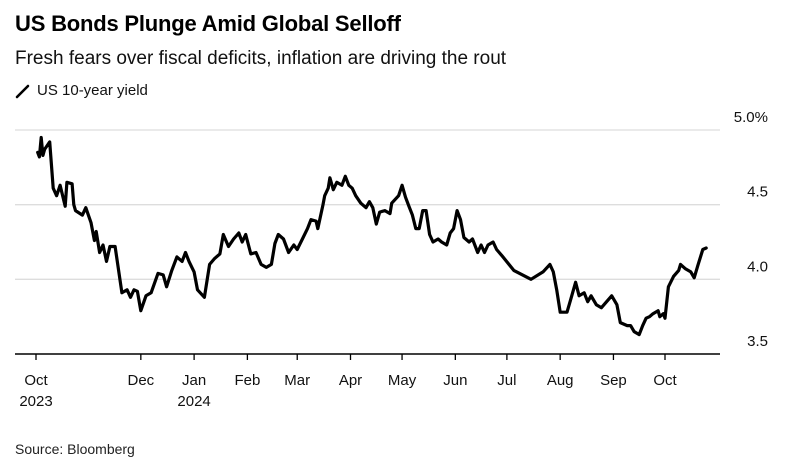 The height and width of the screenshot is (469, 797). I want to click on x-tick-label: May, so click(402, 380).